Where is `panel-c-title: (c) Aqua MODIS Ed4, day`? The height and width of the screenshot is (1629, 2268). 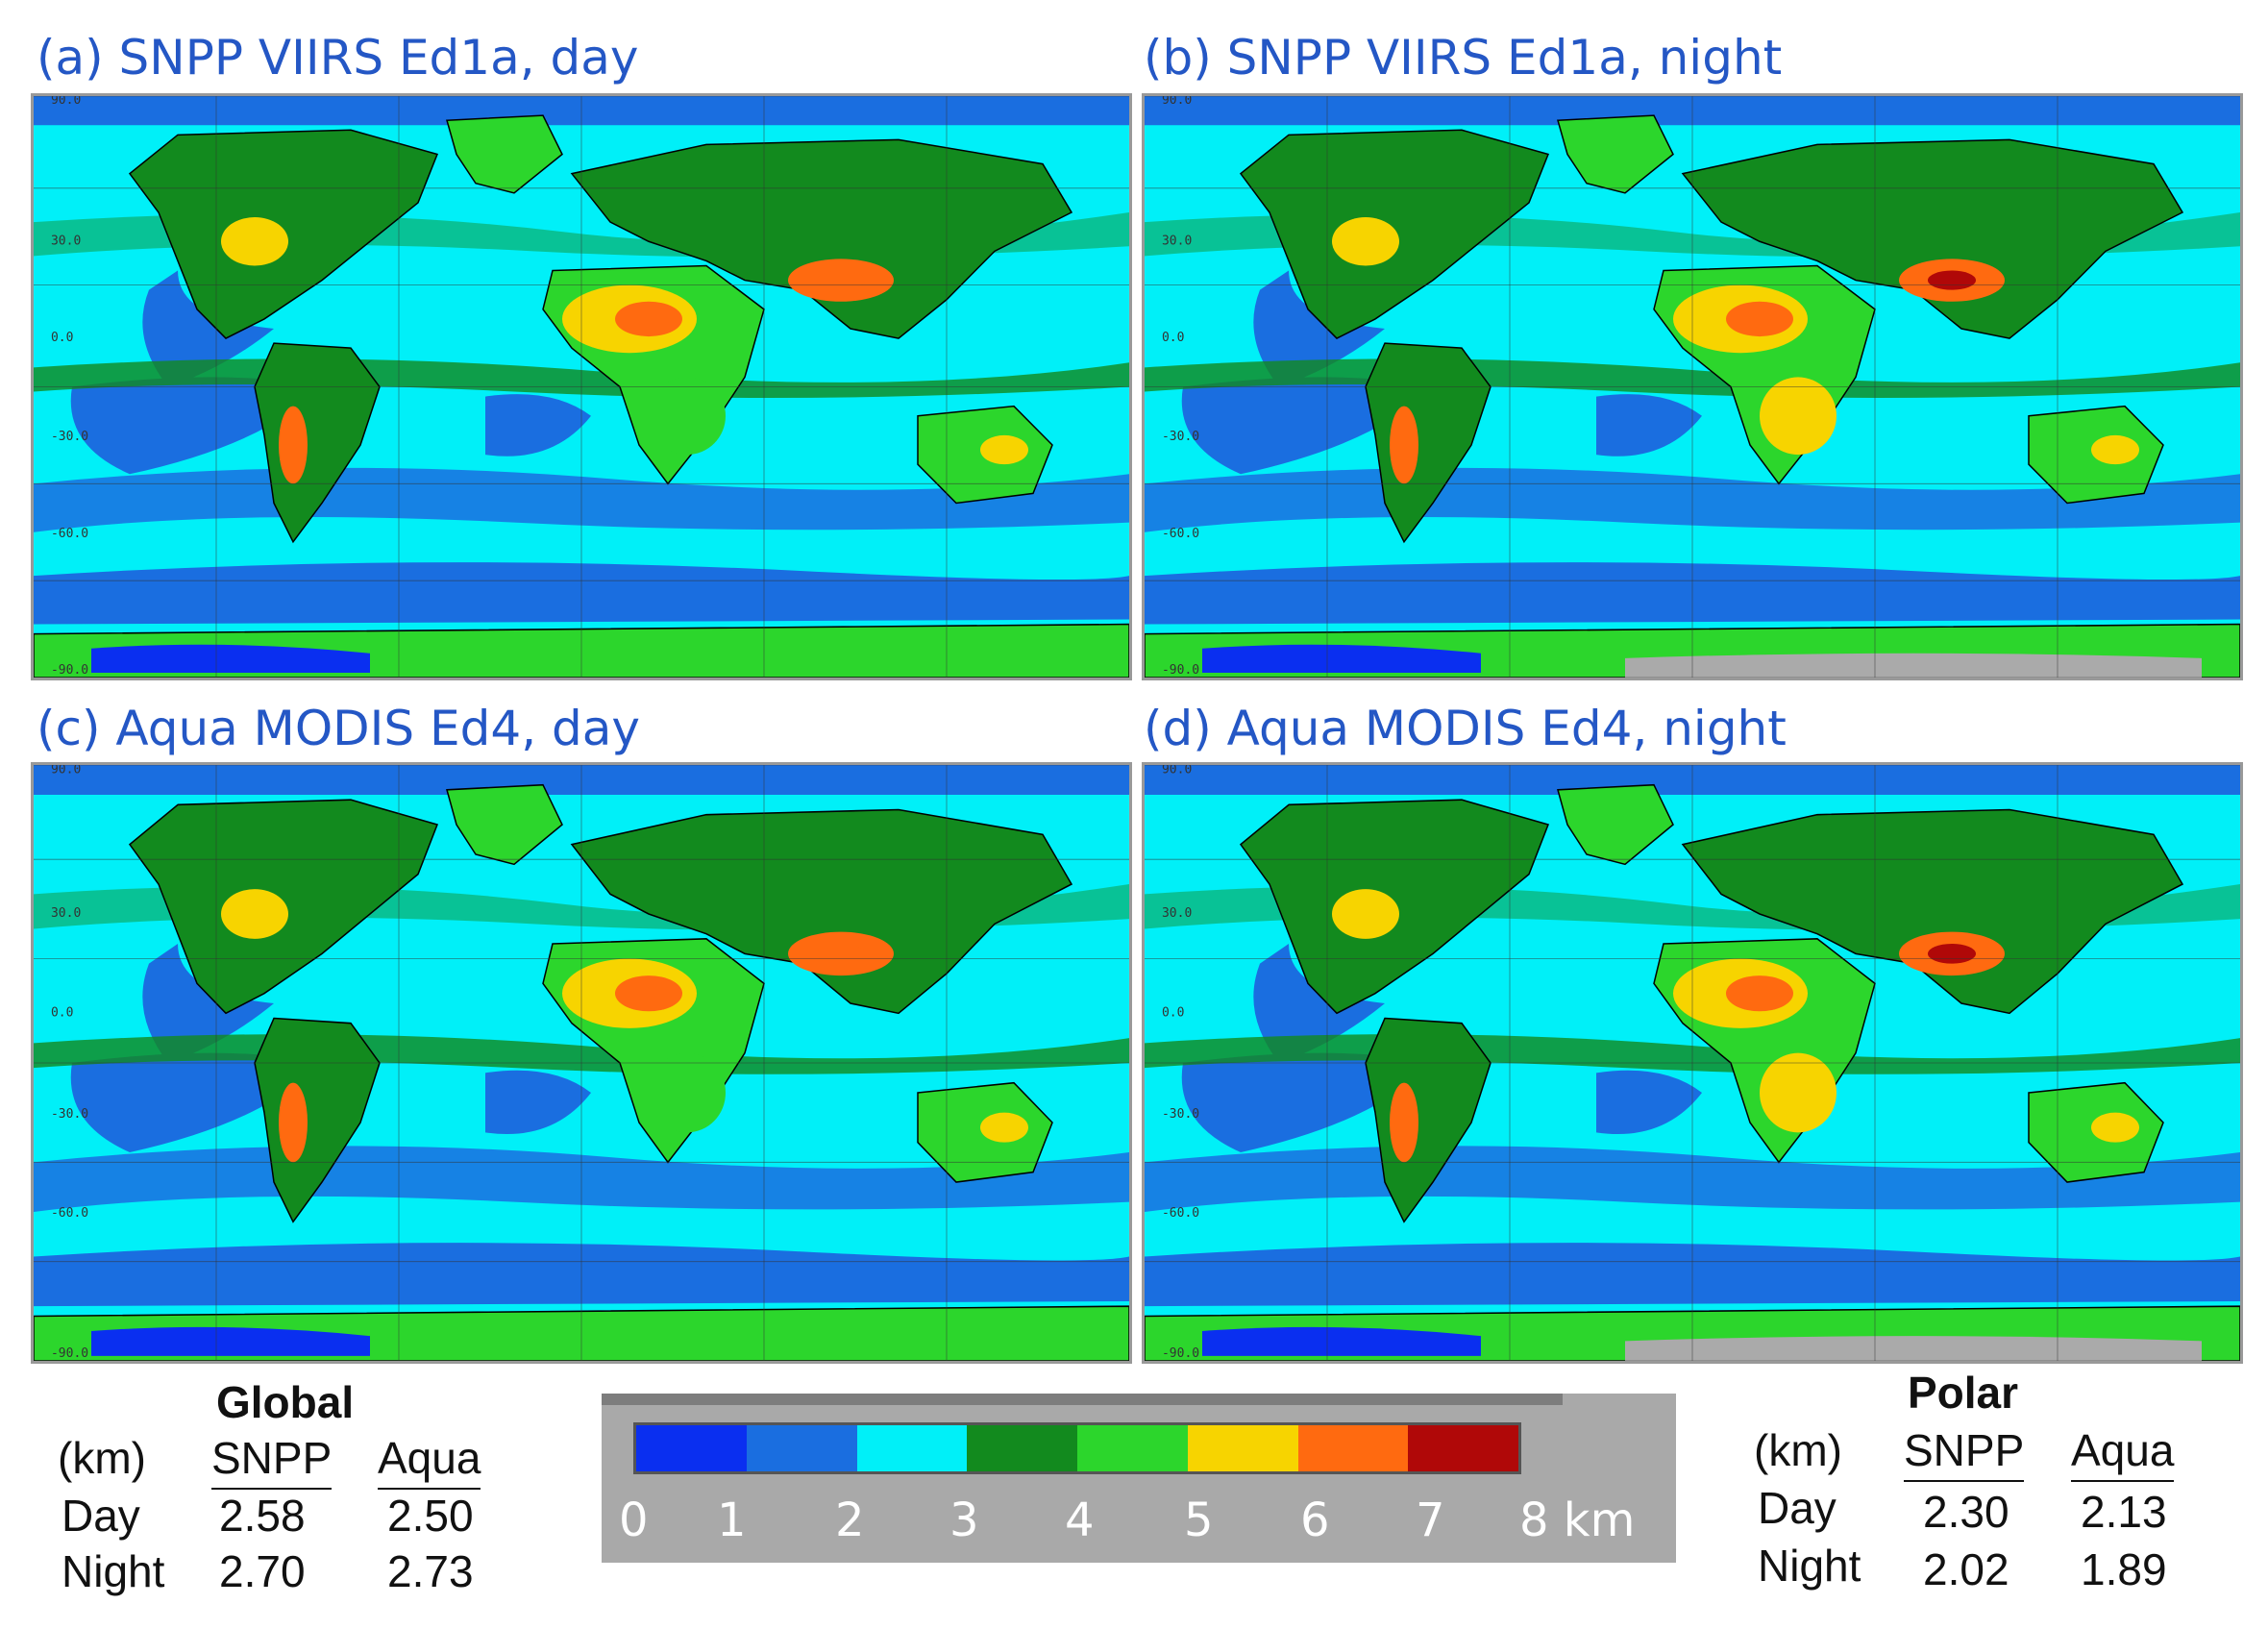
panel-c-title: (c) Aqua MODIS Ed4, day is located at coordinates (338, 728).